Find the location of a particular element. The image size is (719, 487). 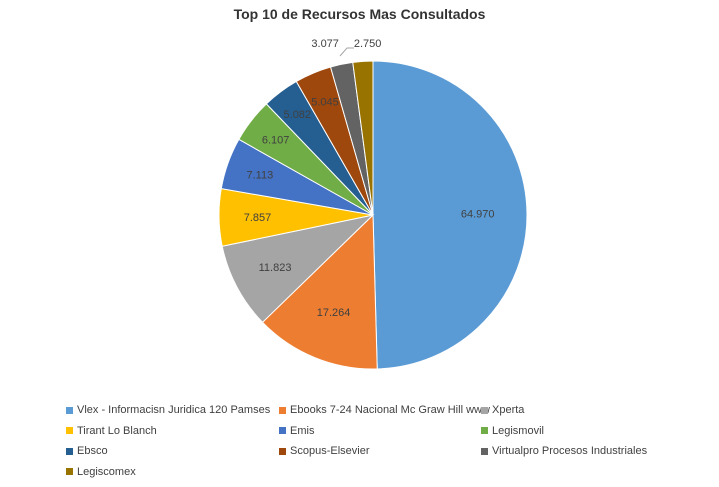

data-label-5: 7.113 is located at coordinates (260, 176).